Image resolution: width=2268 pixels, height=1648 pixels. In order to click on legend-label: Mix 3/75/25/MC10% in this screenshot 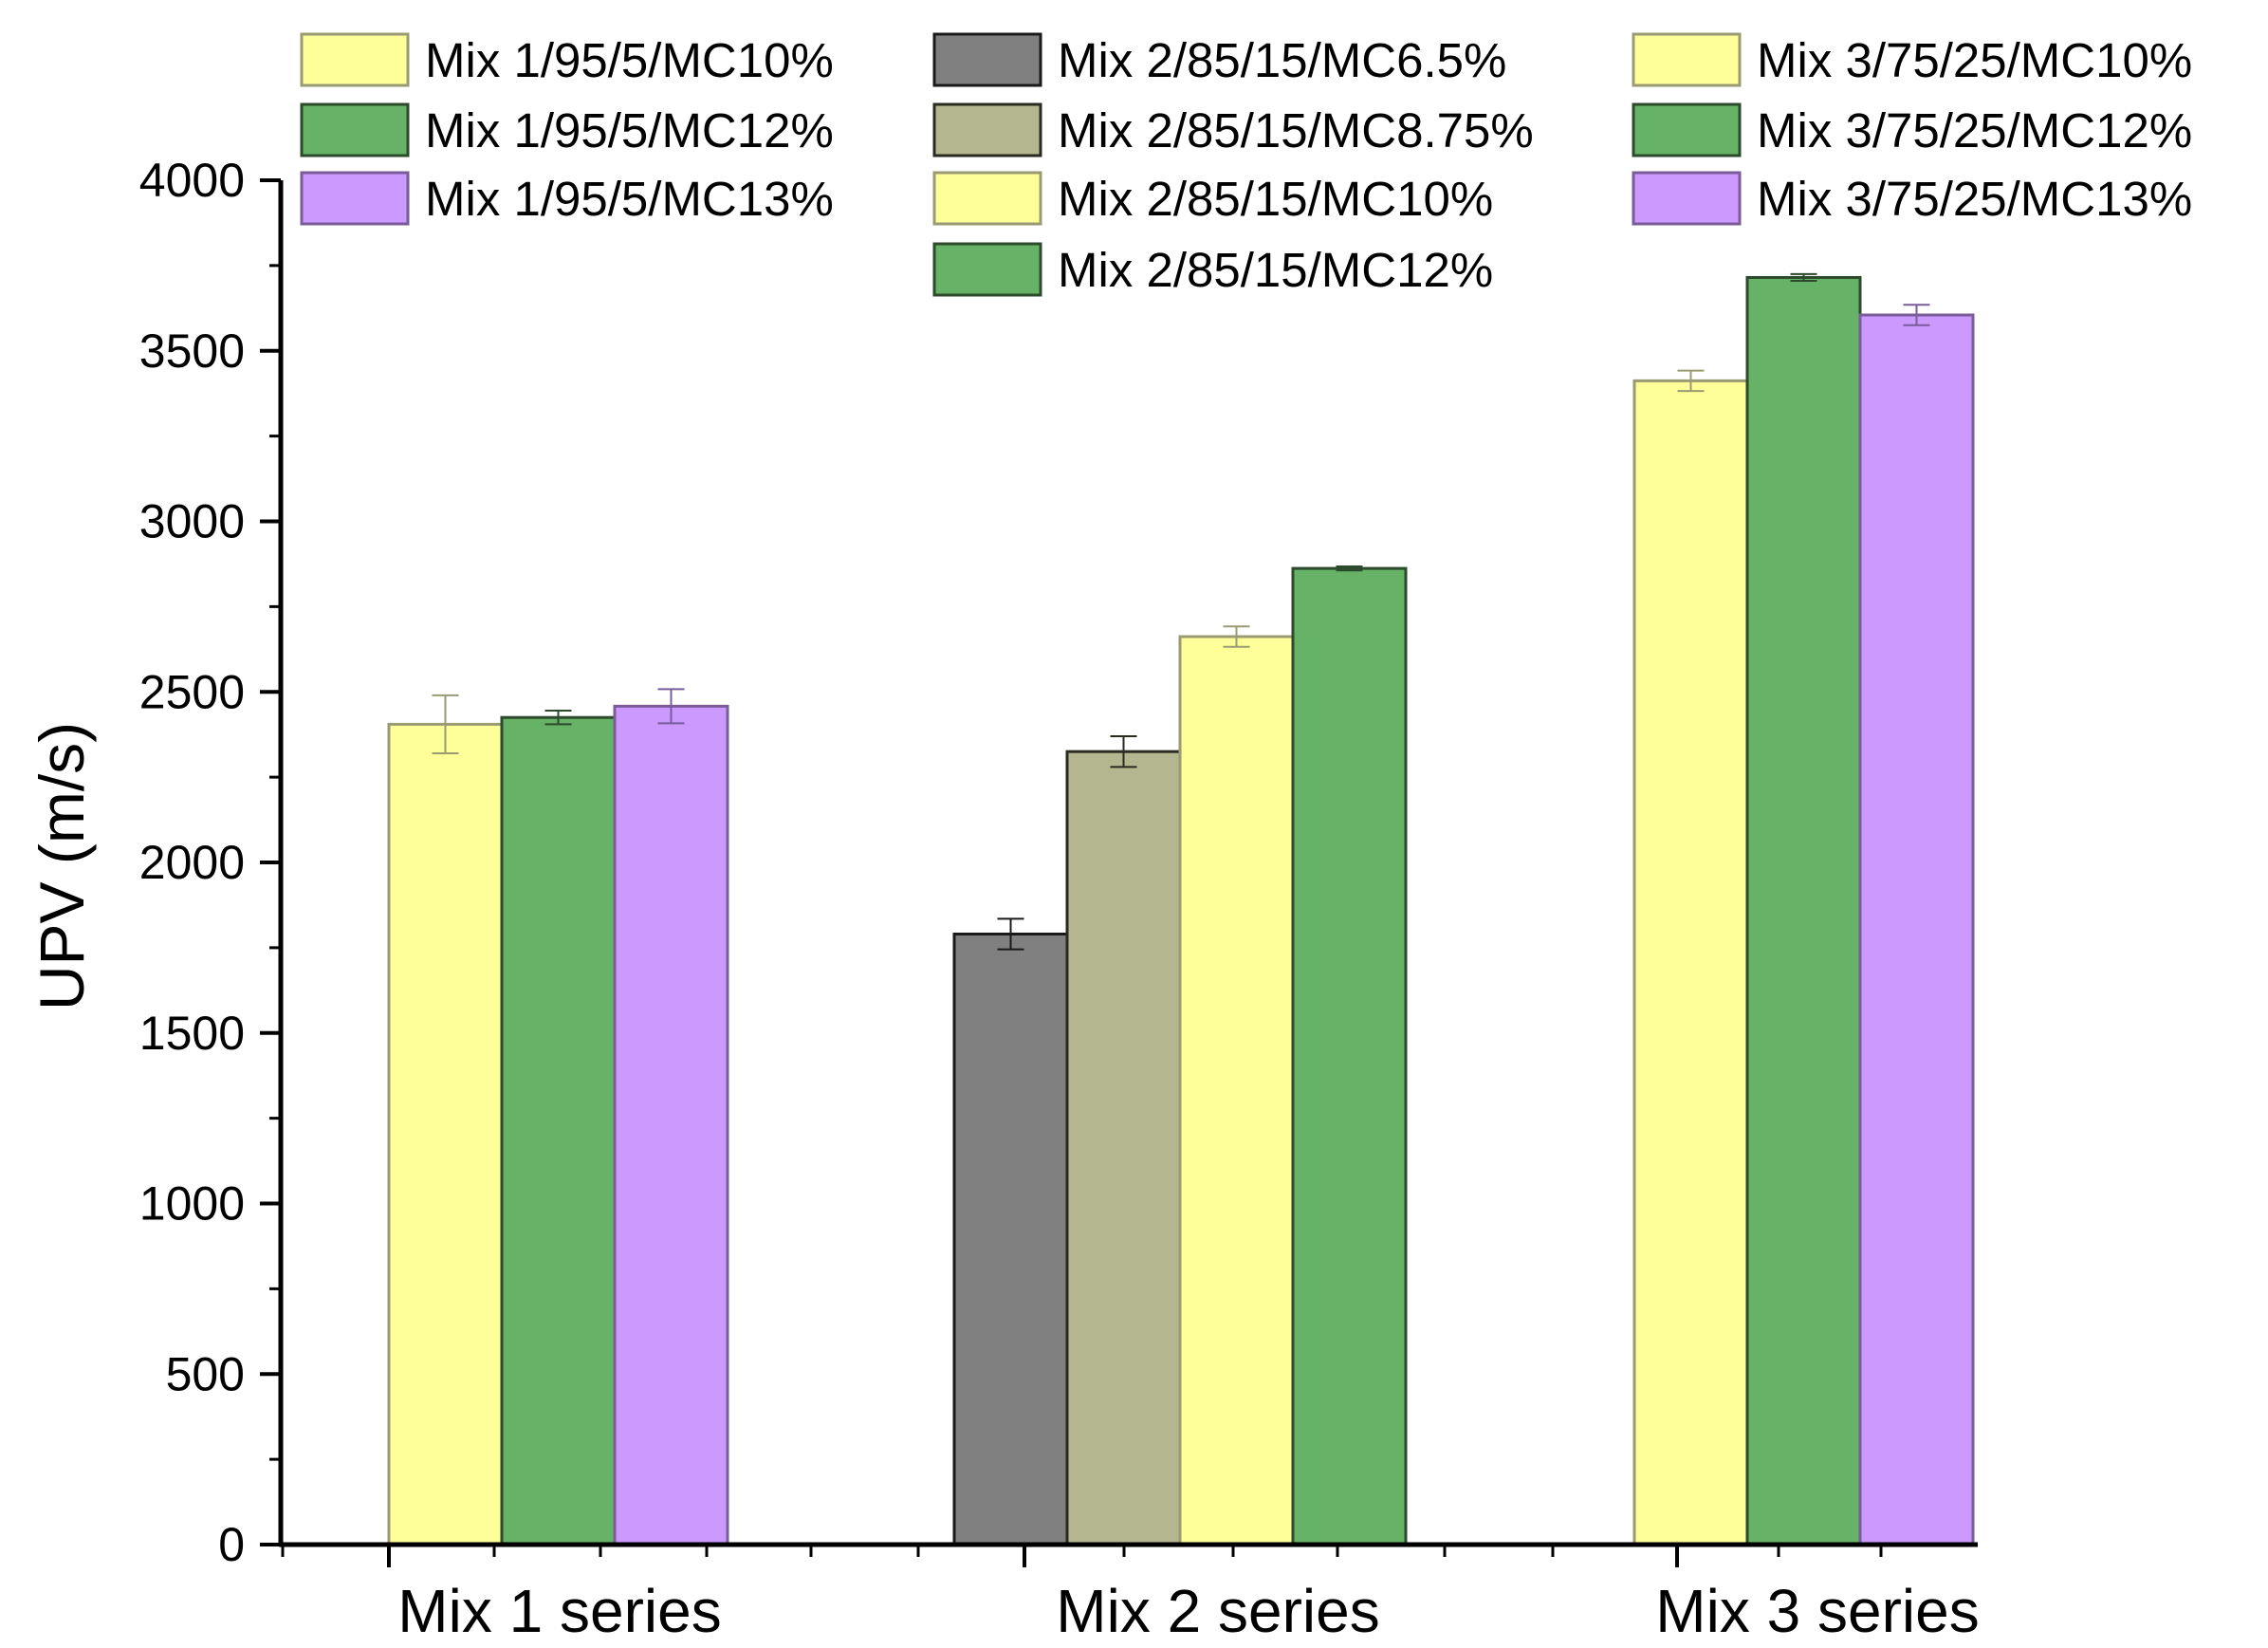, I will do `click(1974, 60)`.